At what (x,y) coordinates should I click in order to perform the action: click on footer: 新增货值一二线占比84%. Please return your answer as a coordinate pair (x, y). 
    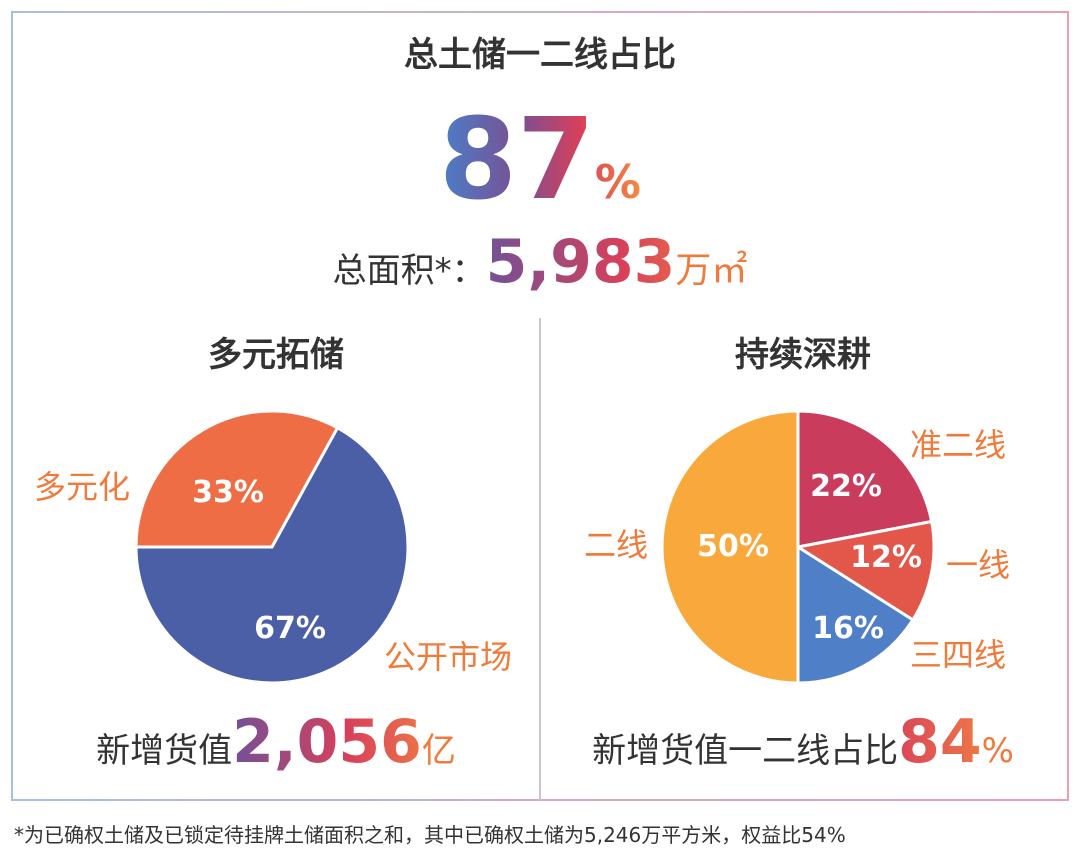
    Looking at the image, I should click on (803, 742).